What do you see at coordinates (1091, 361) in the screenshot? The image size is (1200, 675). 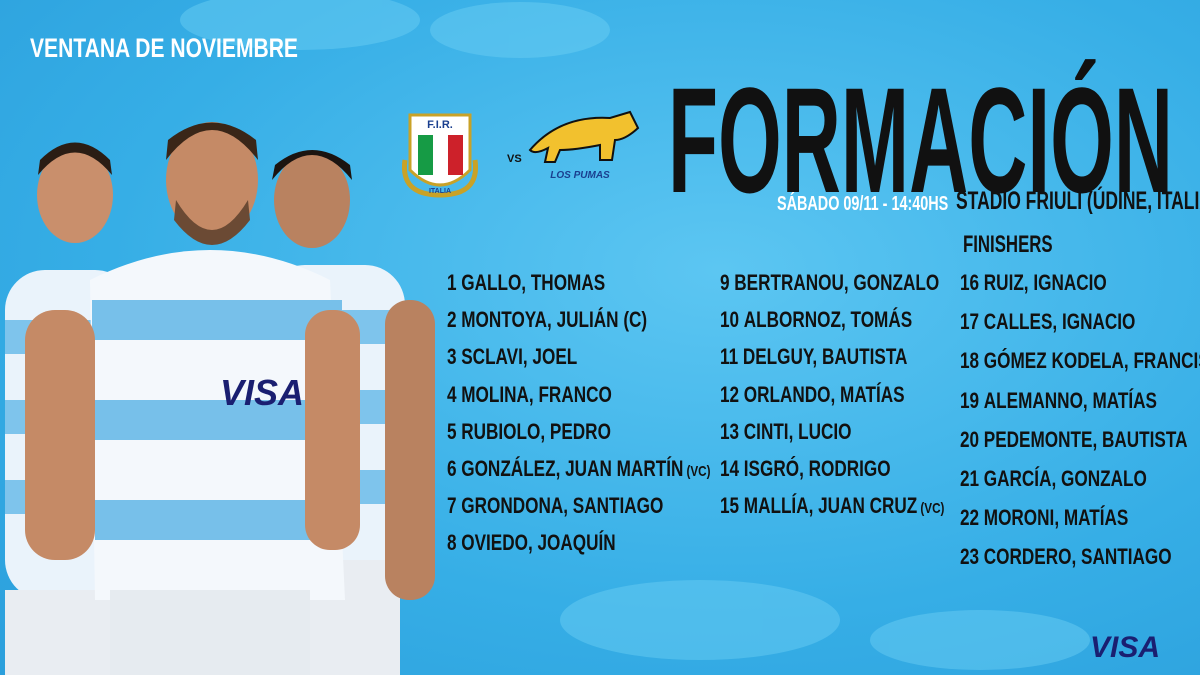 I see `player-name: GÓMEZ KODELA, FRANCISCO` at bounding box center [1091, 361].